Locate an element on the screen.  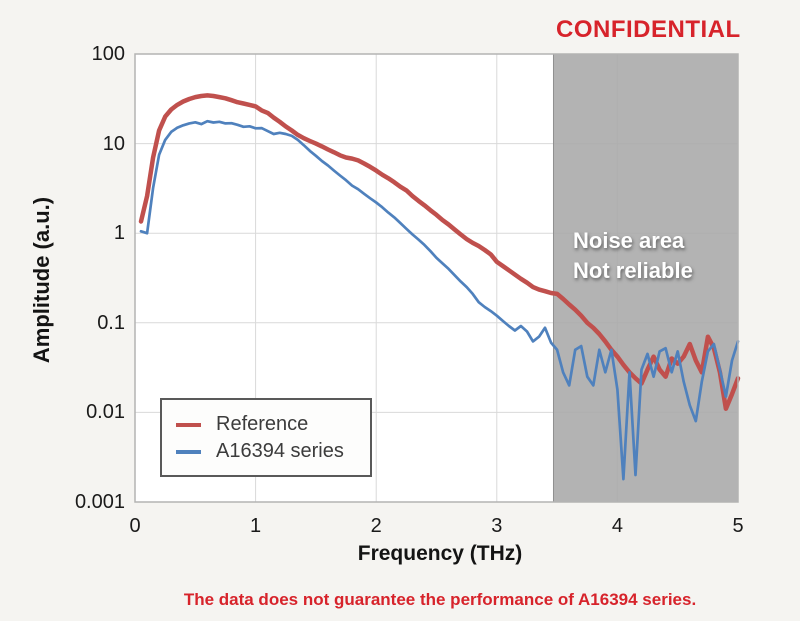
x-tick-label: 1 is located at coordinates (256, 526).